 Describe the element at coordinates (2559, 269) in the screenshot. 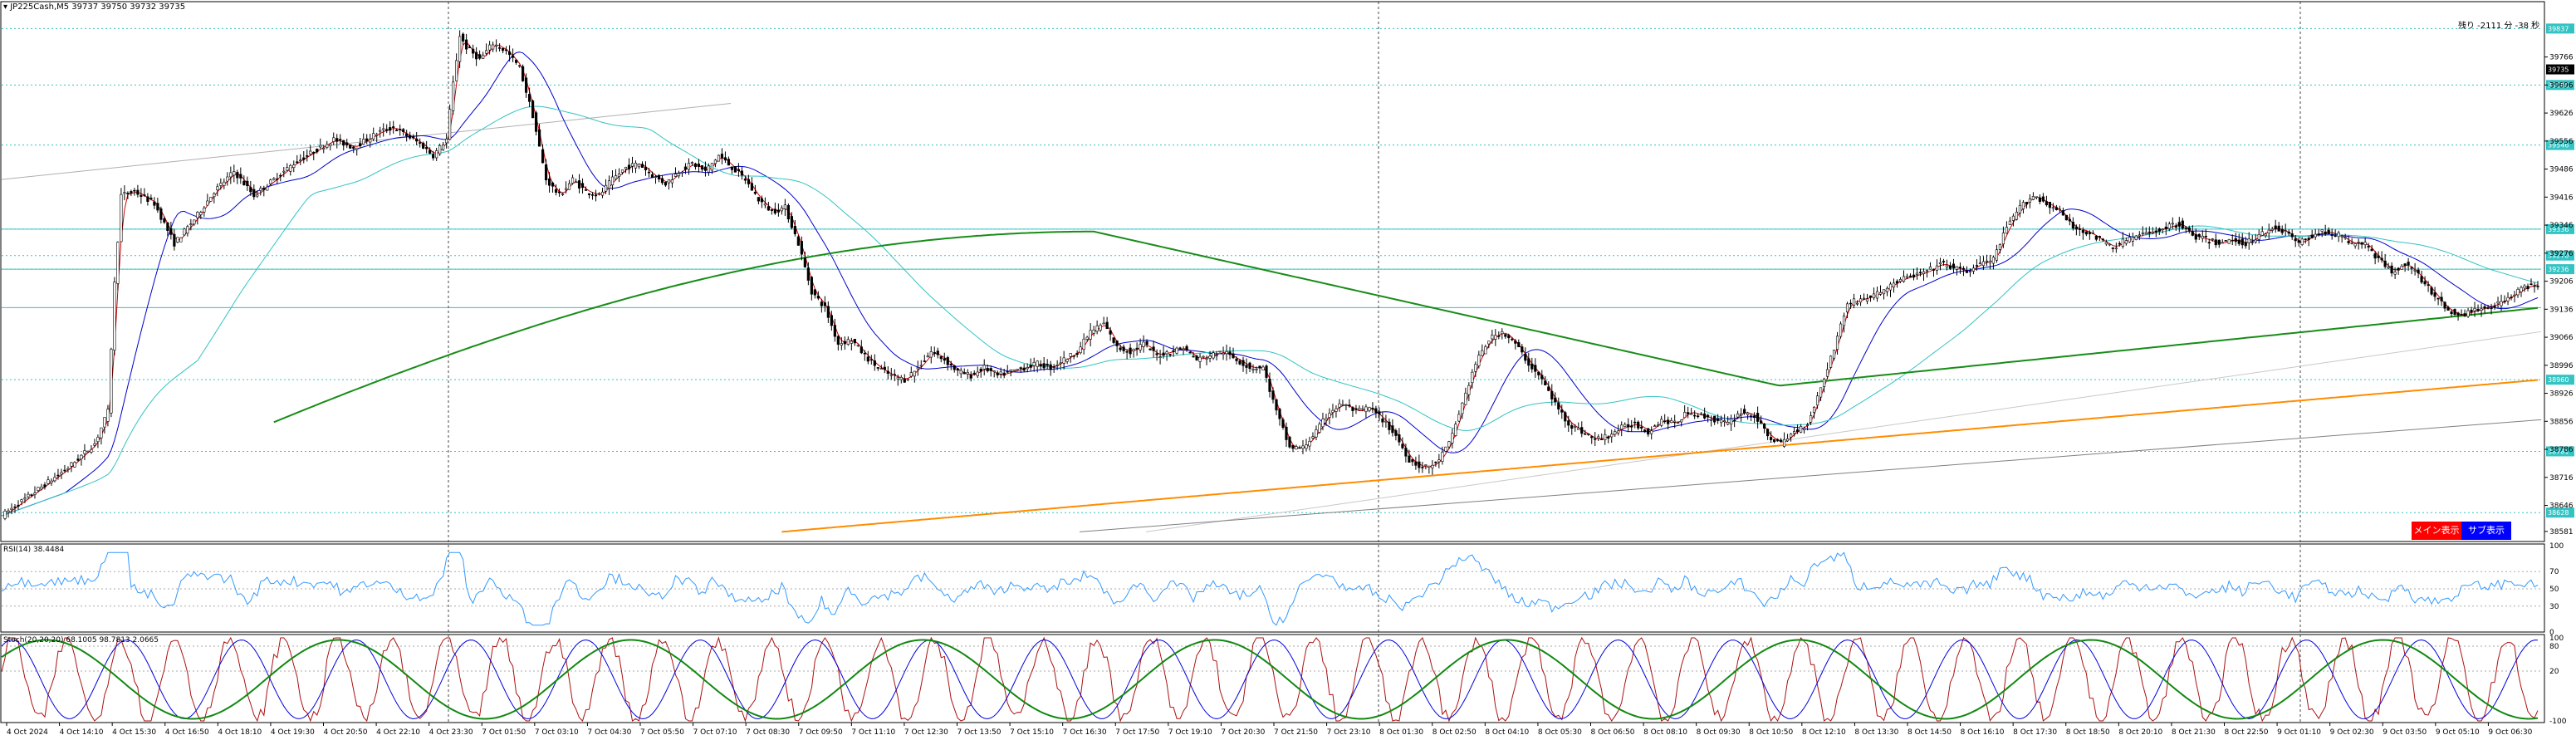

I see `price-badge-label: 39236` at that location.